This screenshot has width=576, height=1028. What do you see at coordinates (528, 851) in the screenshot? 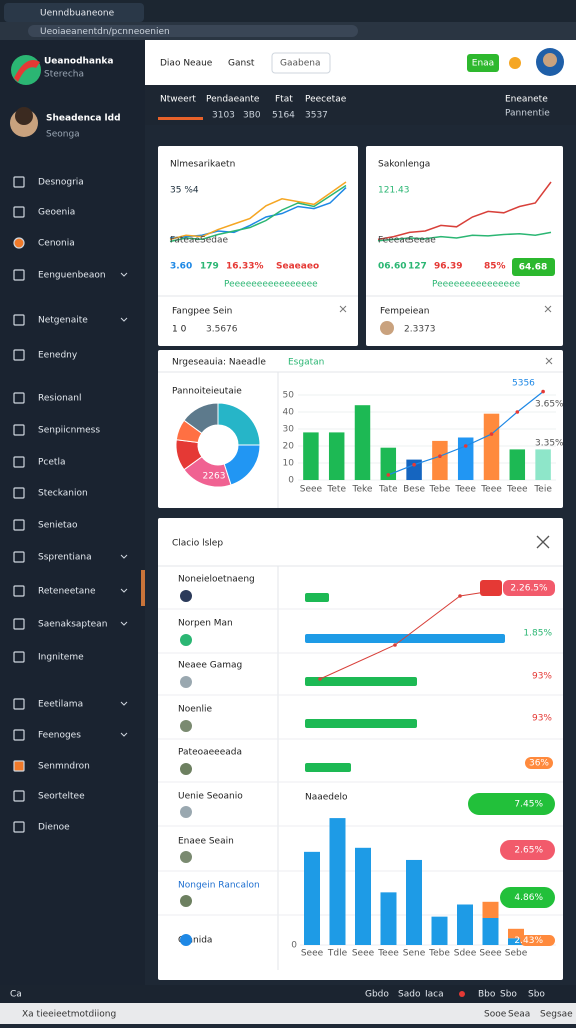
I see `pill-label: 2.65%` at bounding box center [528, 851].